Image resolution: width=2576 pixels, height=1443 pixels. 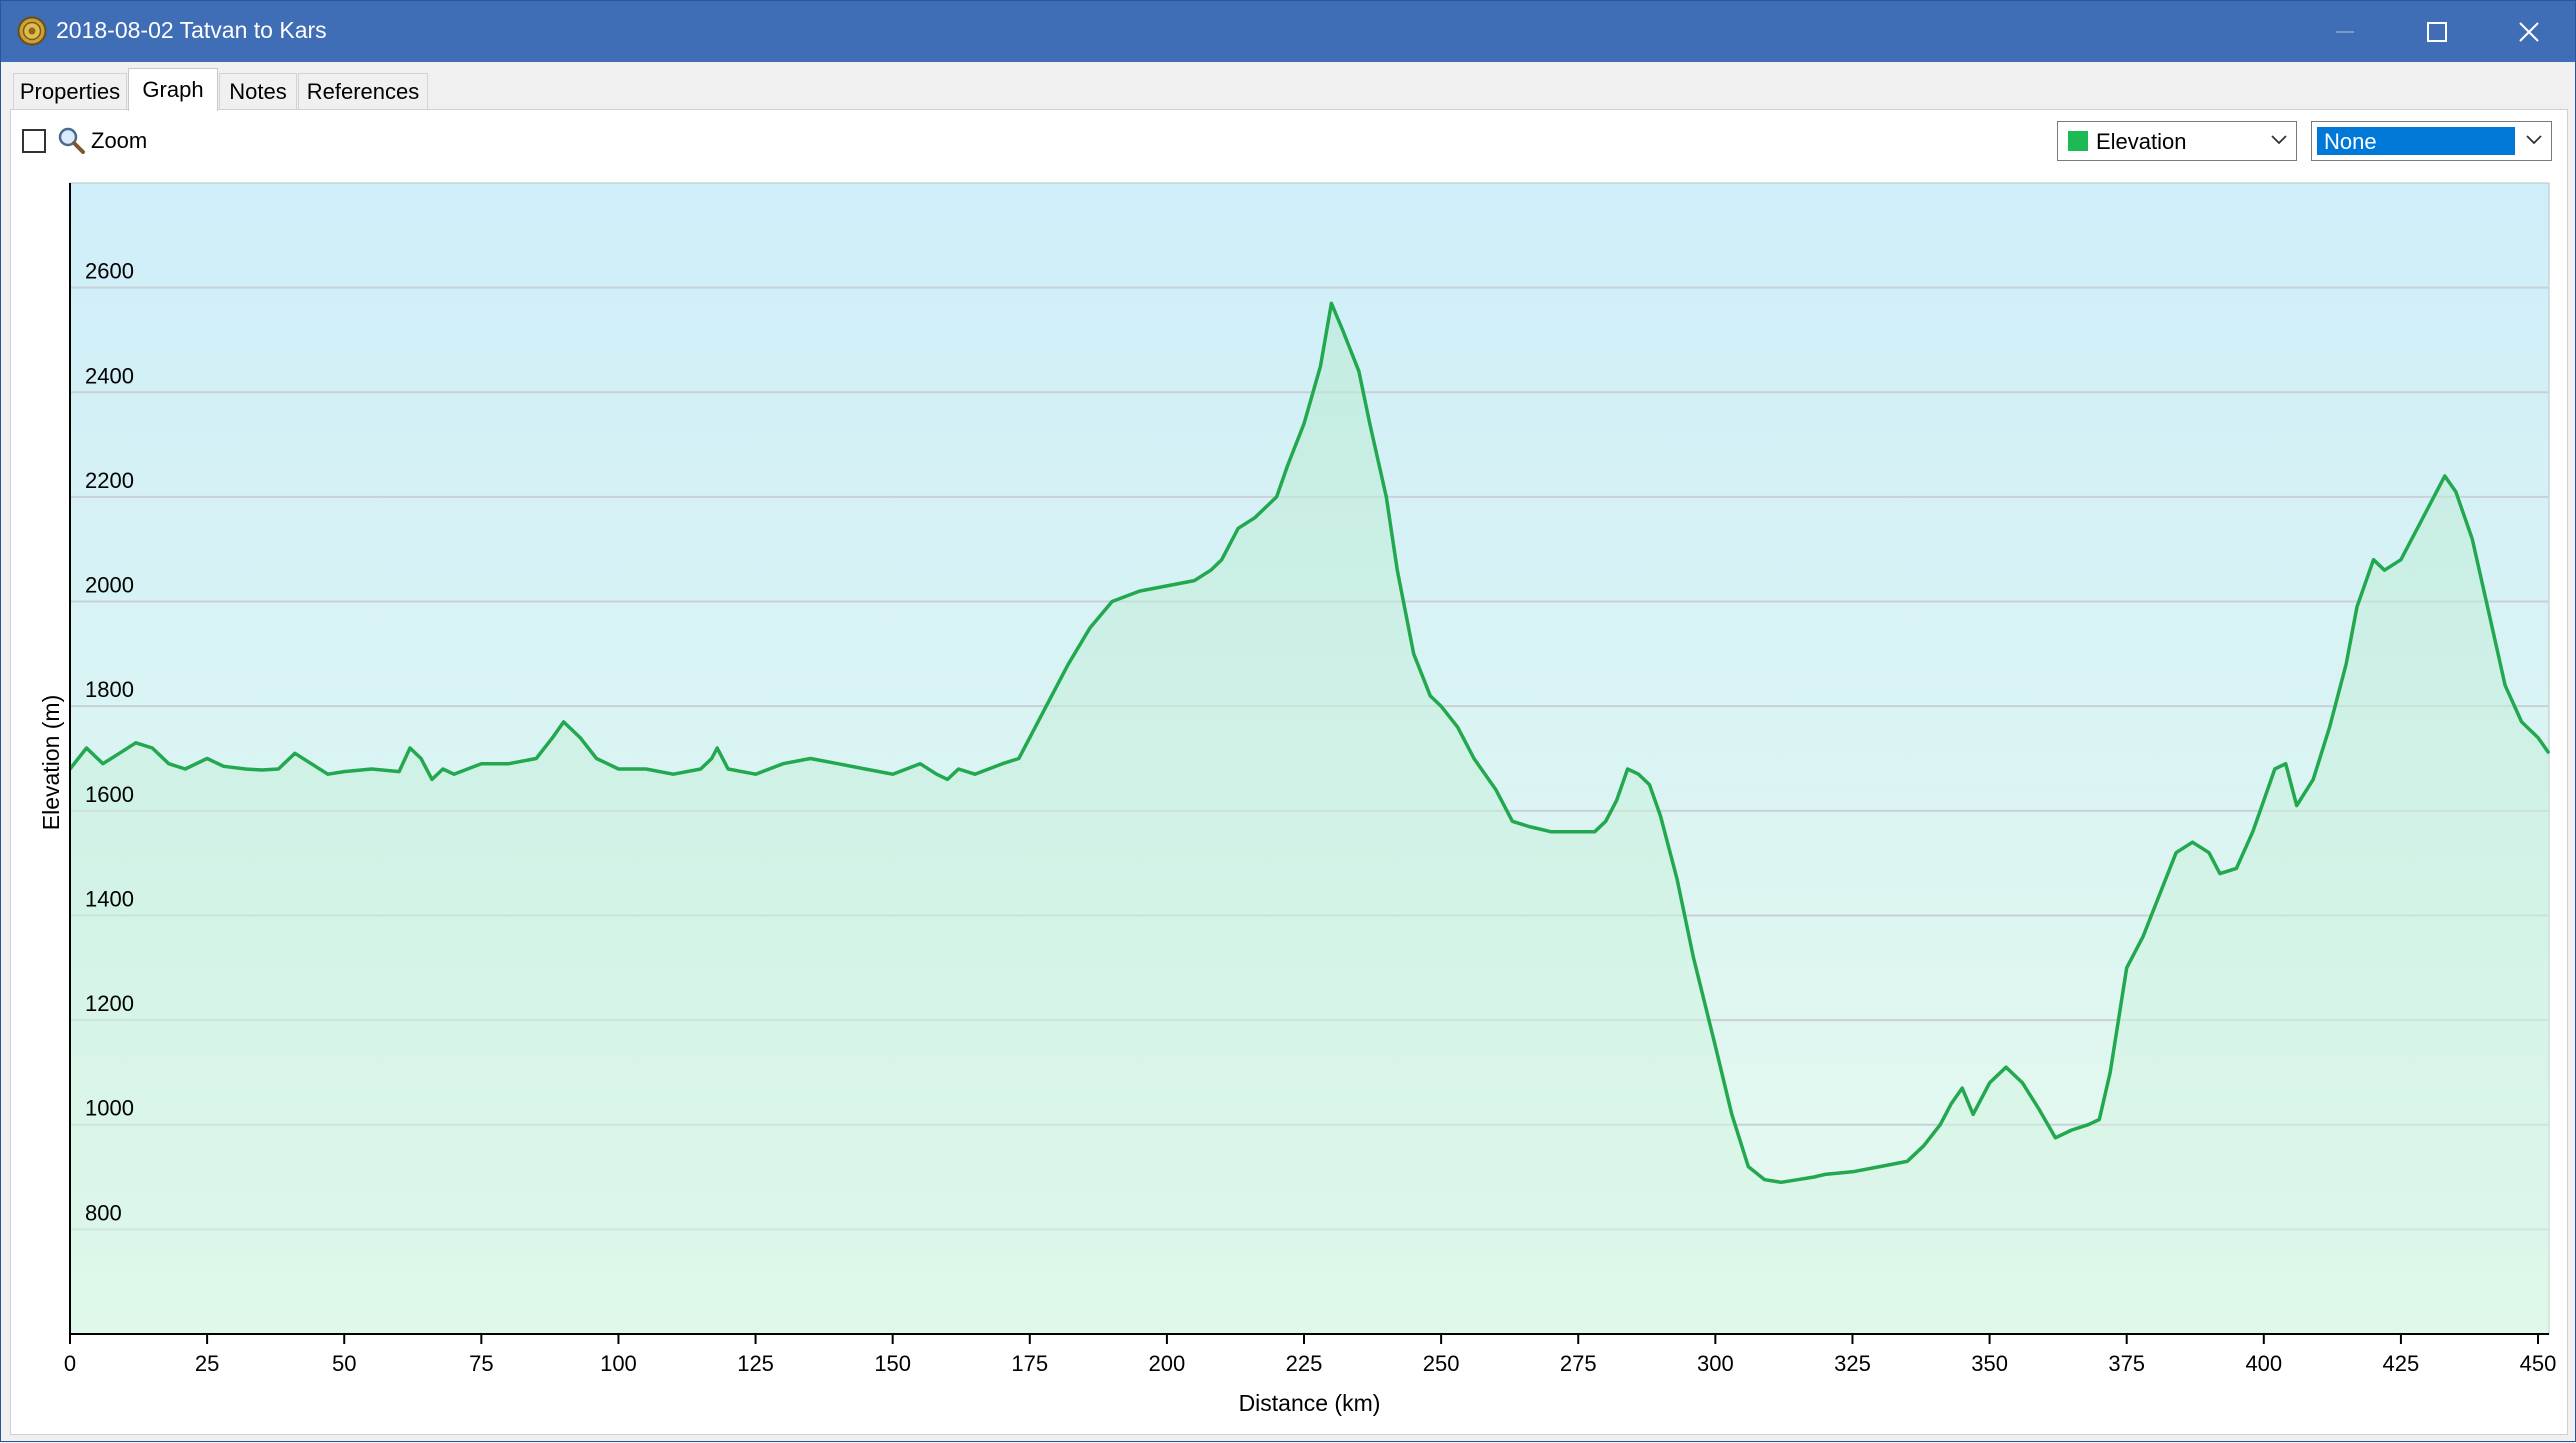 I want to click on x-tick-label: 375, so click(x=2126, y=1363).